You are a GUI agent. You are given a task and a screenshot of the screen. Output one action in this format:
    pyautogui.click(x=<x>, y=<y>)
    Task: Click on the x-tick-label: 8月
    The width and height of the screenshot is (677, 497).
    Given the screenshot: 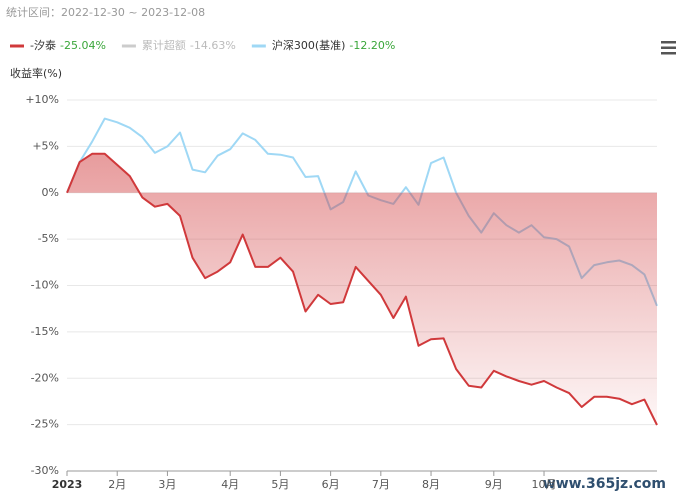 What is the action you would take?
    pyautogui.click(x=431, y=484)
    